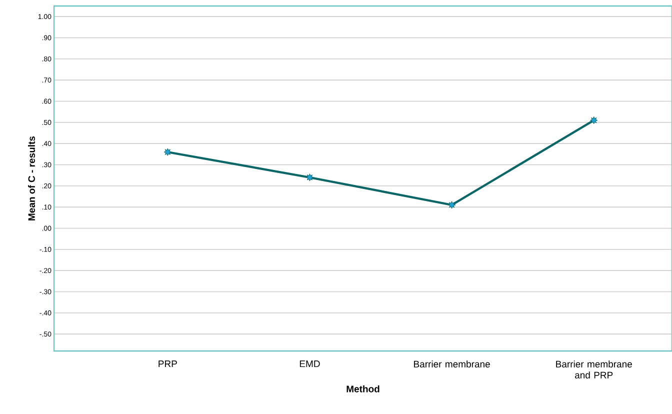 The width and height of the screenshot is (672, 414). I want to click on y-axis-title: Mean of C - results, so click(31, 178).